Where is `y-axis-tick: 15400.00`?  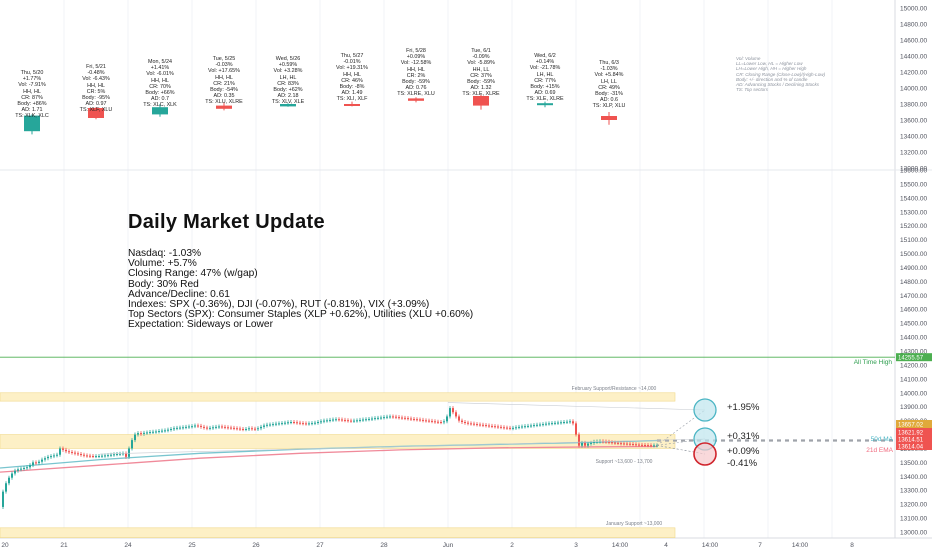
y-axis-tick: 15400.00 is located at coordinates (913, 198).